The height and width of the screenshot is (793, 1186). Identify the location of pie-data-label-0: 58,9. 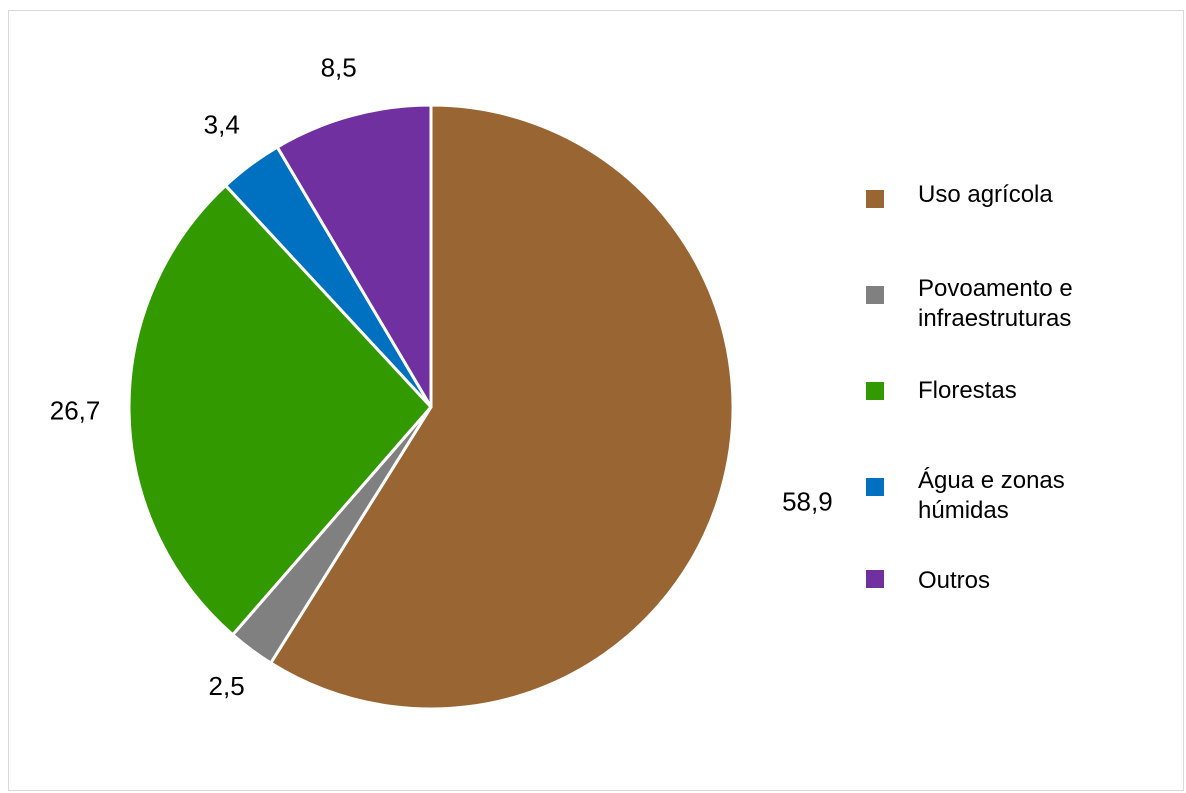
(807, 501).